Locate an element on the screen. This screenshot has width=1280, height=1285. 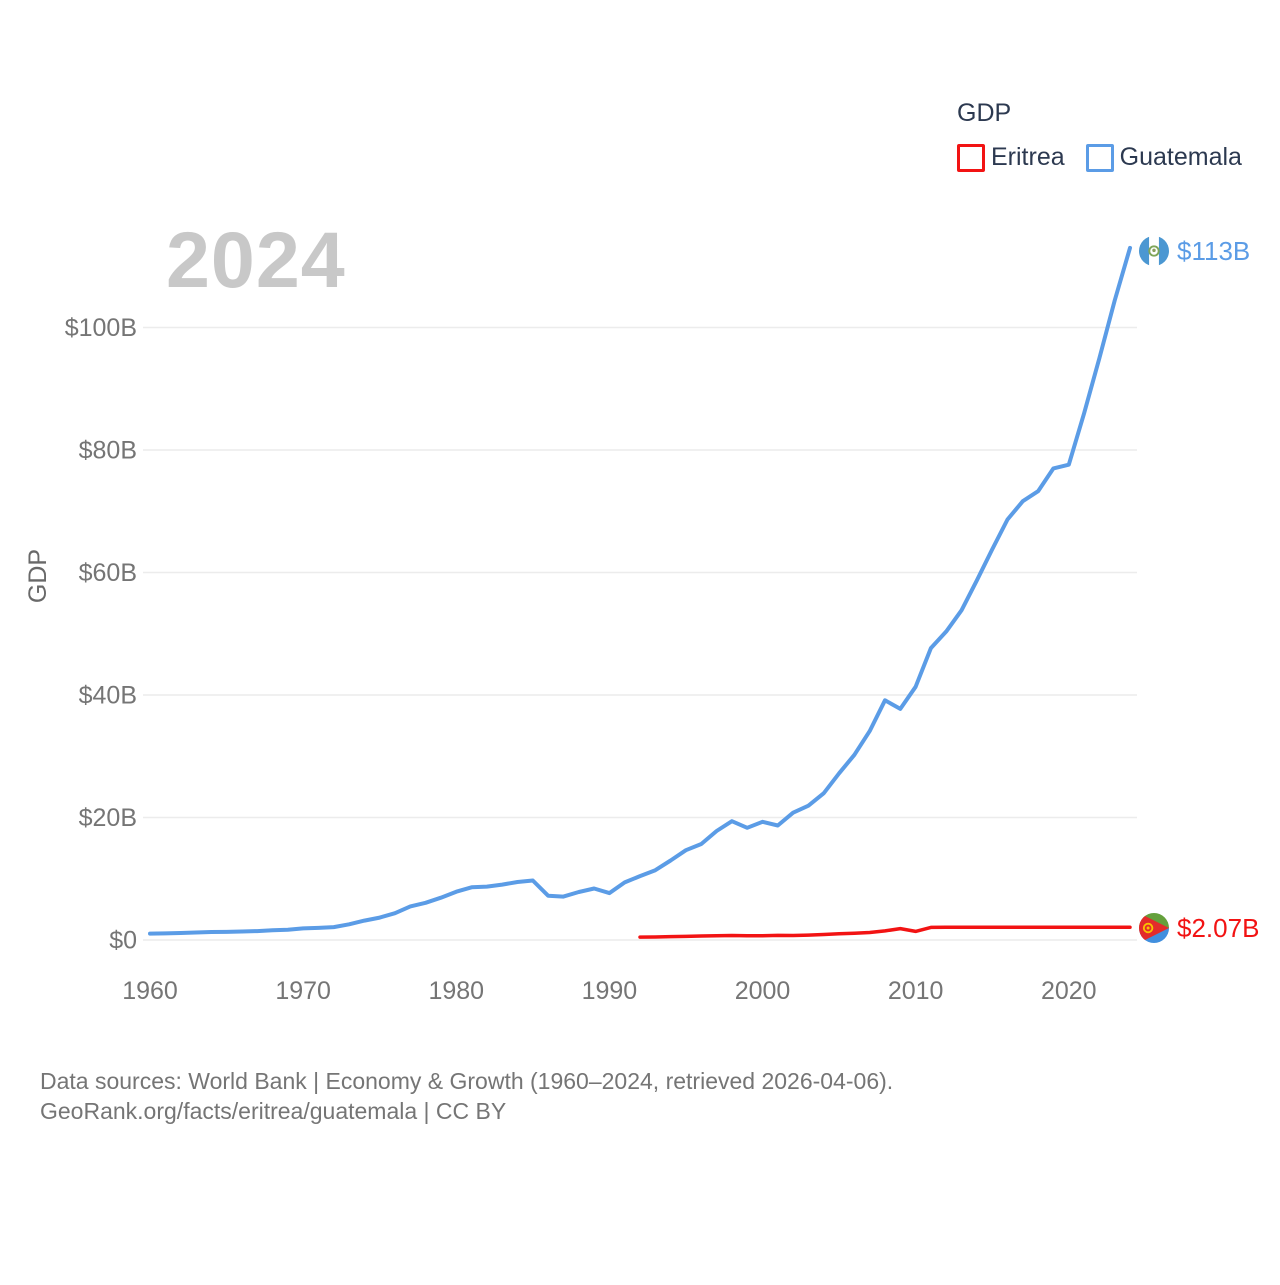
legend-item-guatemala: Guatemala is located at coordinates (1163, 157).